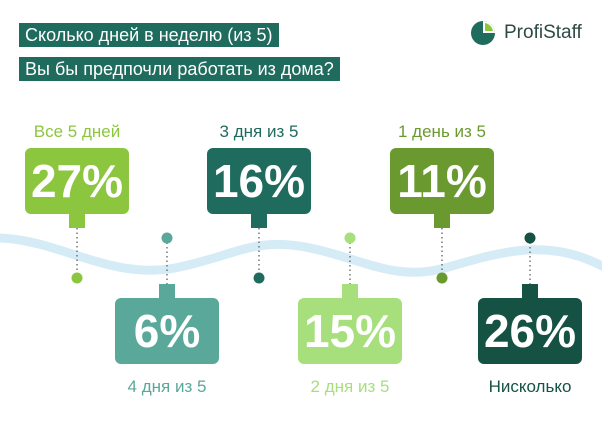  I want to click on category-label-5: Нисколько, so click(530, 386).